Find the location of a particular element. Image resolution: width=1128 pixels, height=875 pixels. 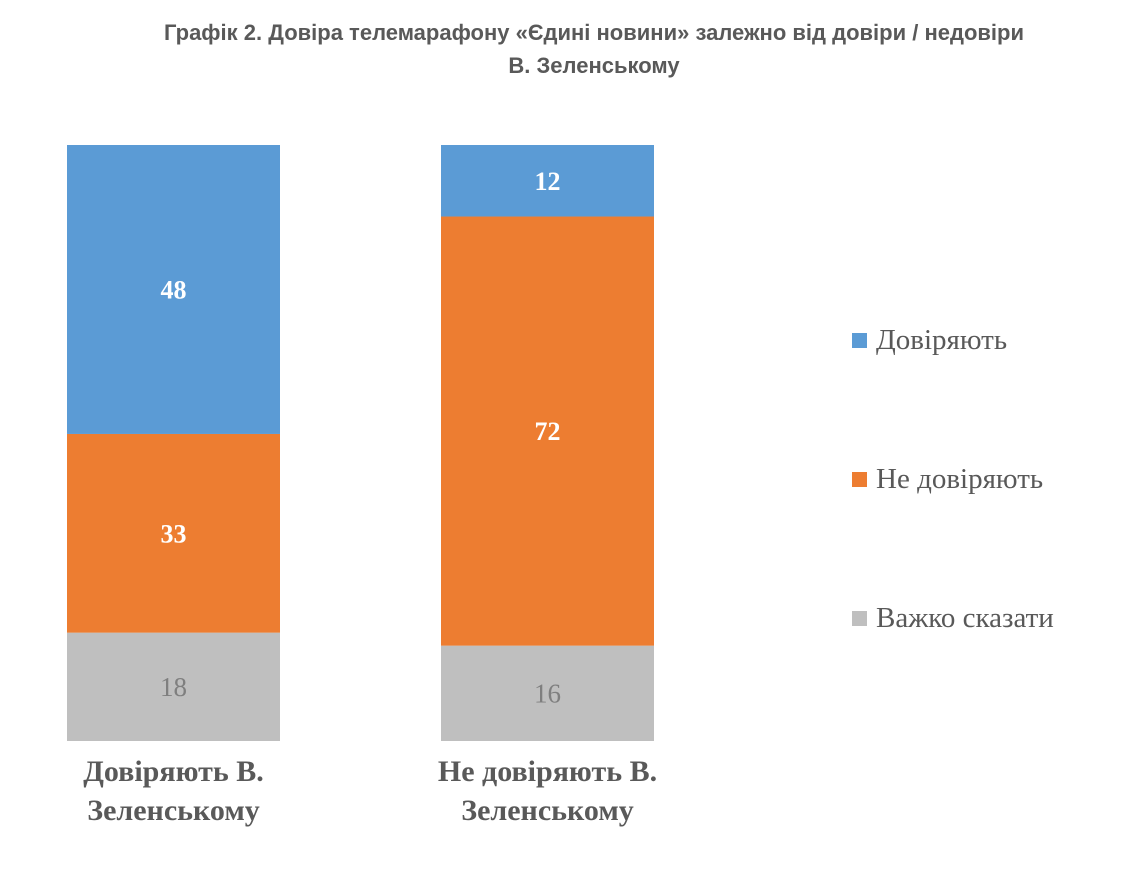

data-label: 33 is located at coordinates (174, 533).